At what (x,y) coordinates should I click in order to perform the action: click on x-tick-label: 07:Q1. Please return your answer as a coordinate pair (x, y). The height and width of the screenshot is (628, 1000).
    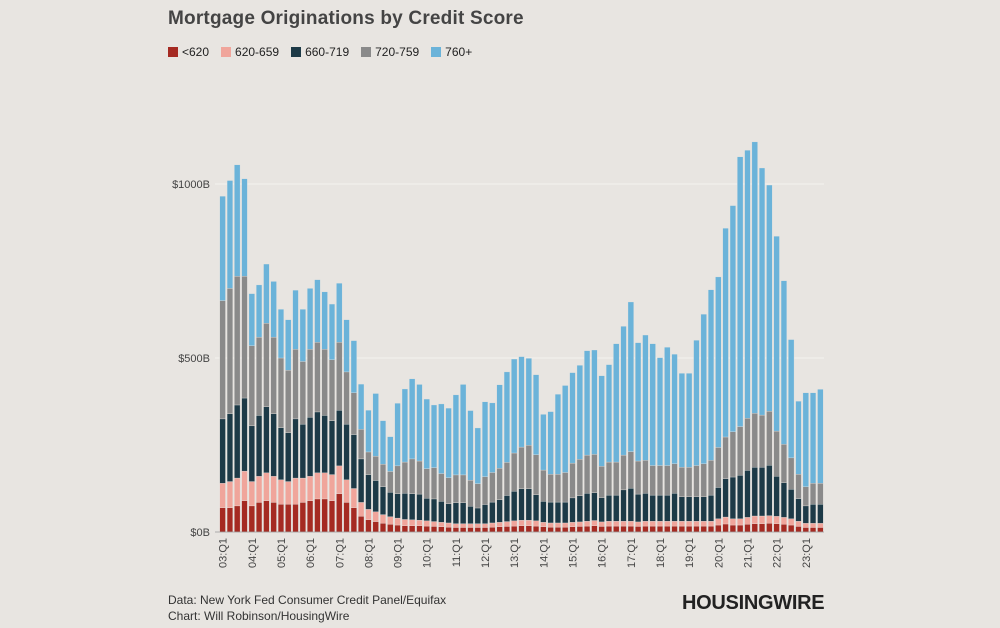
    Looking at the image, I should click on (340, 553).